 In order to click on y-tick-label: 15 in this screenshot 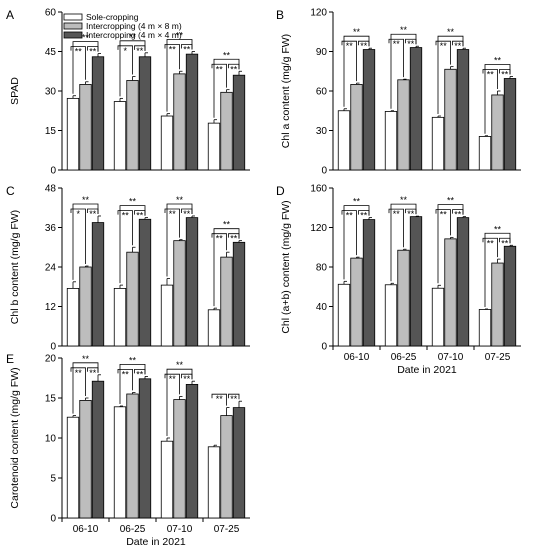, I will do `click(51, 399)`.